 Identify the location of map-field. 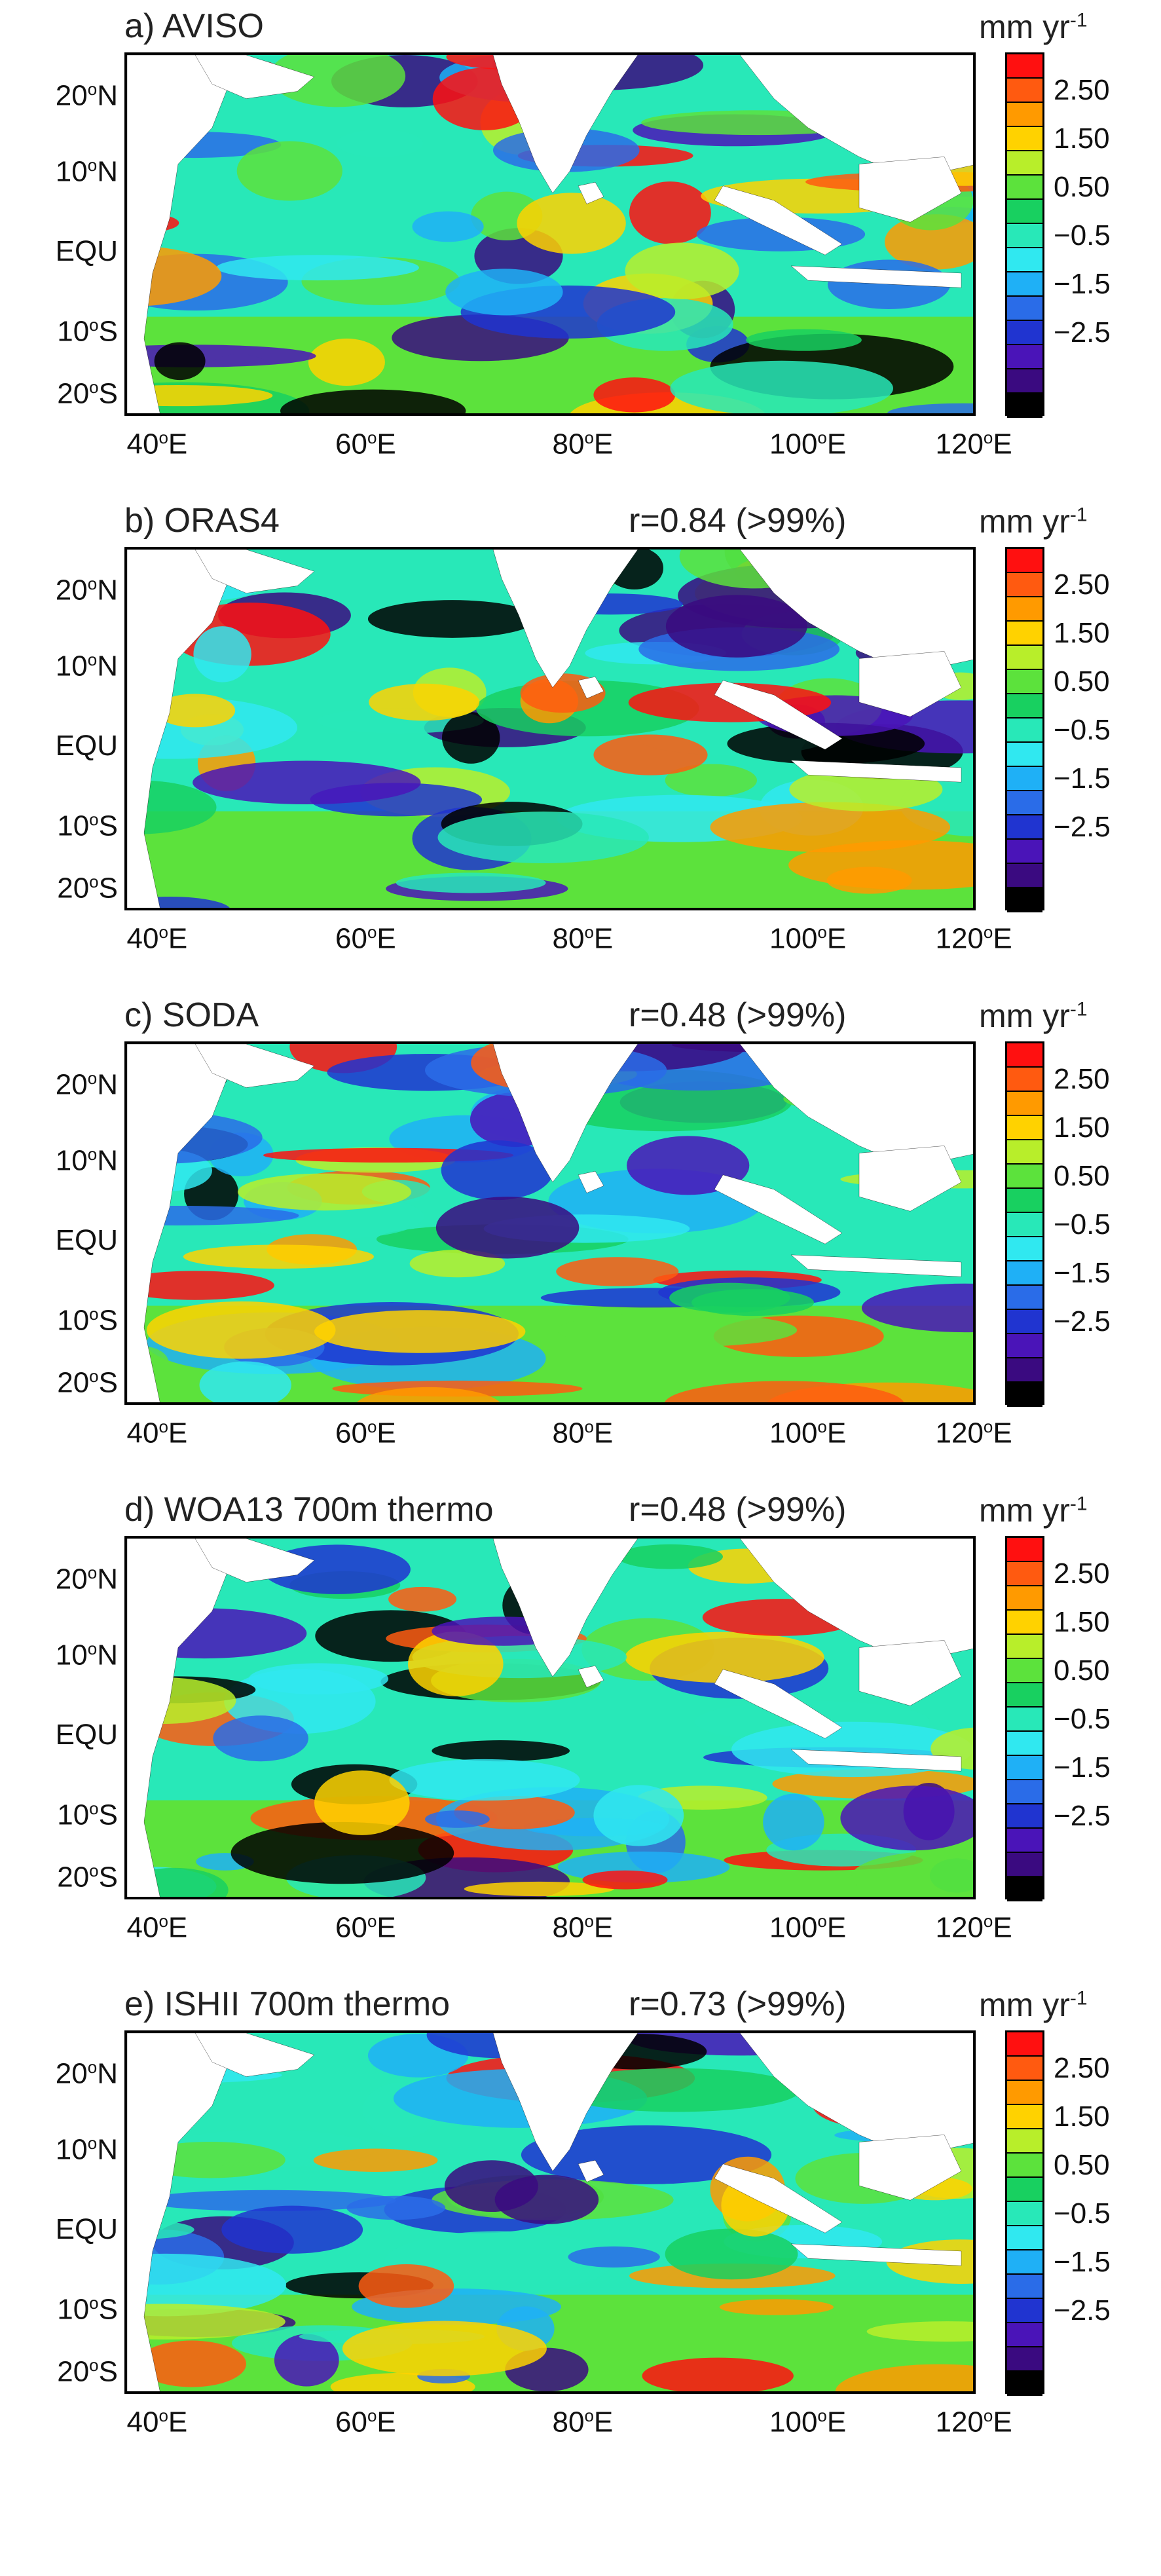
(550, 1718).